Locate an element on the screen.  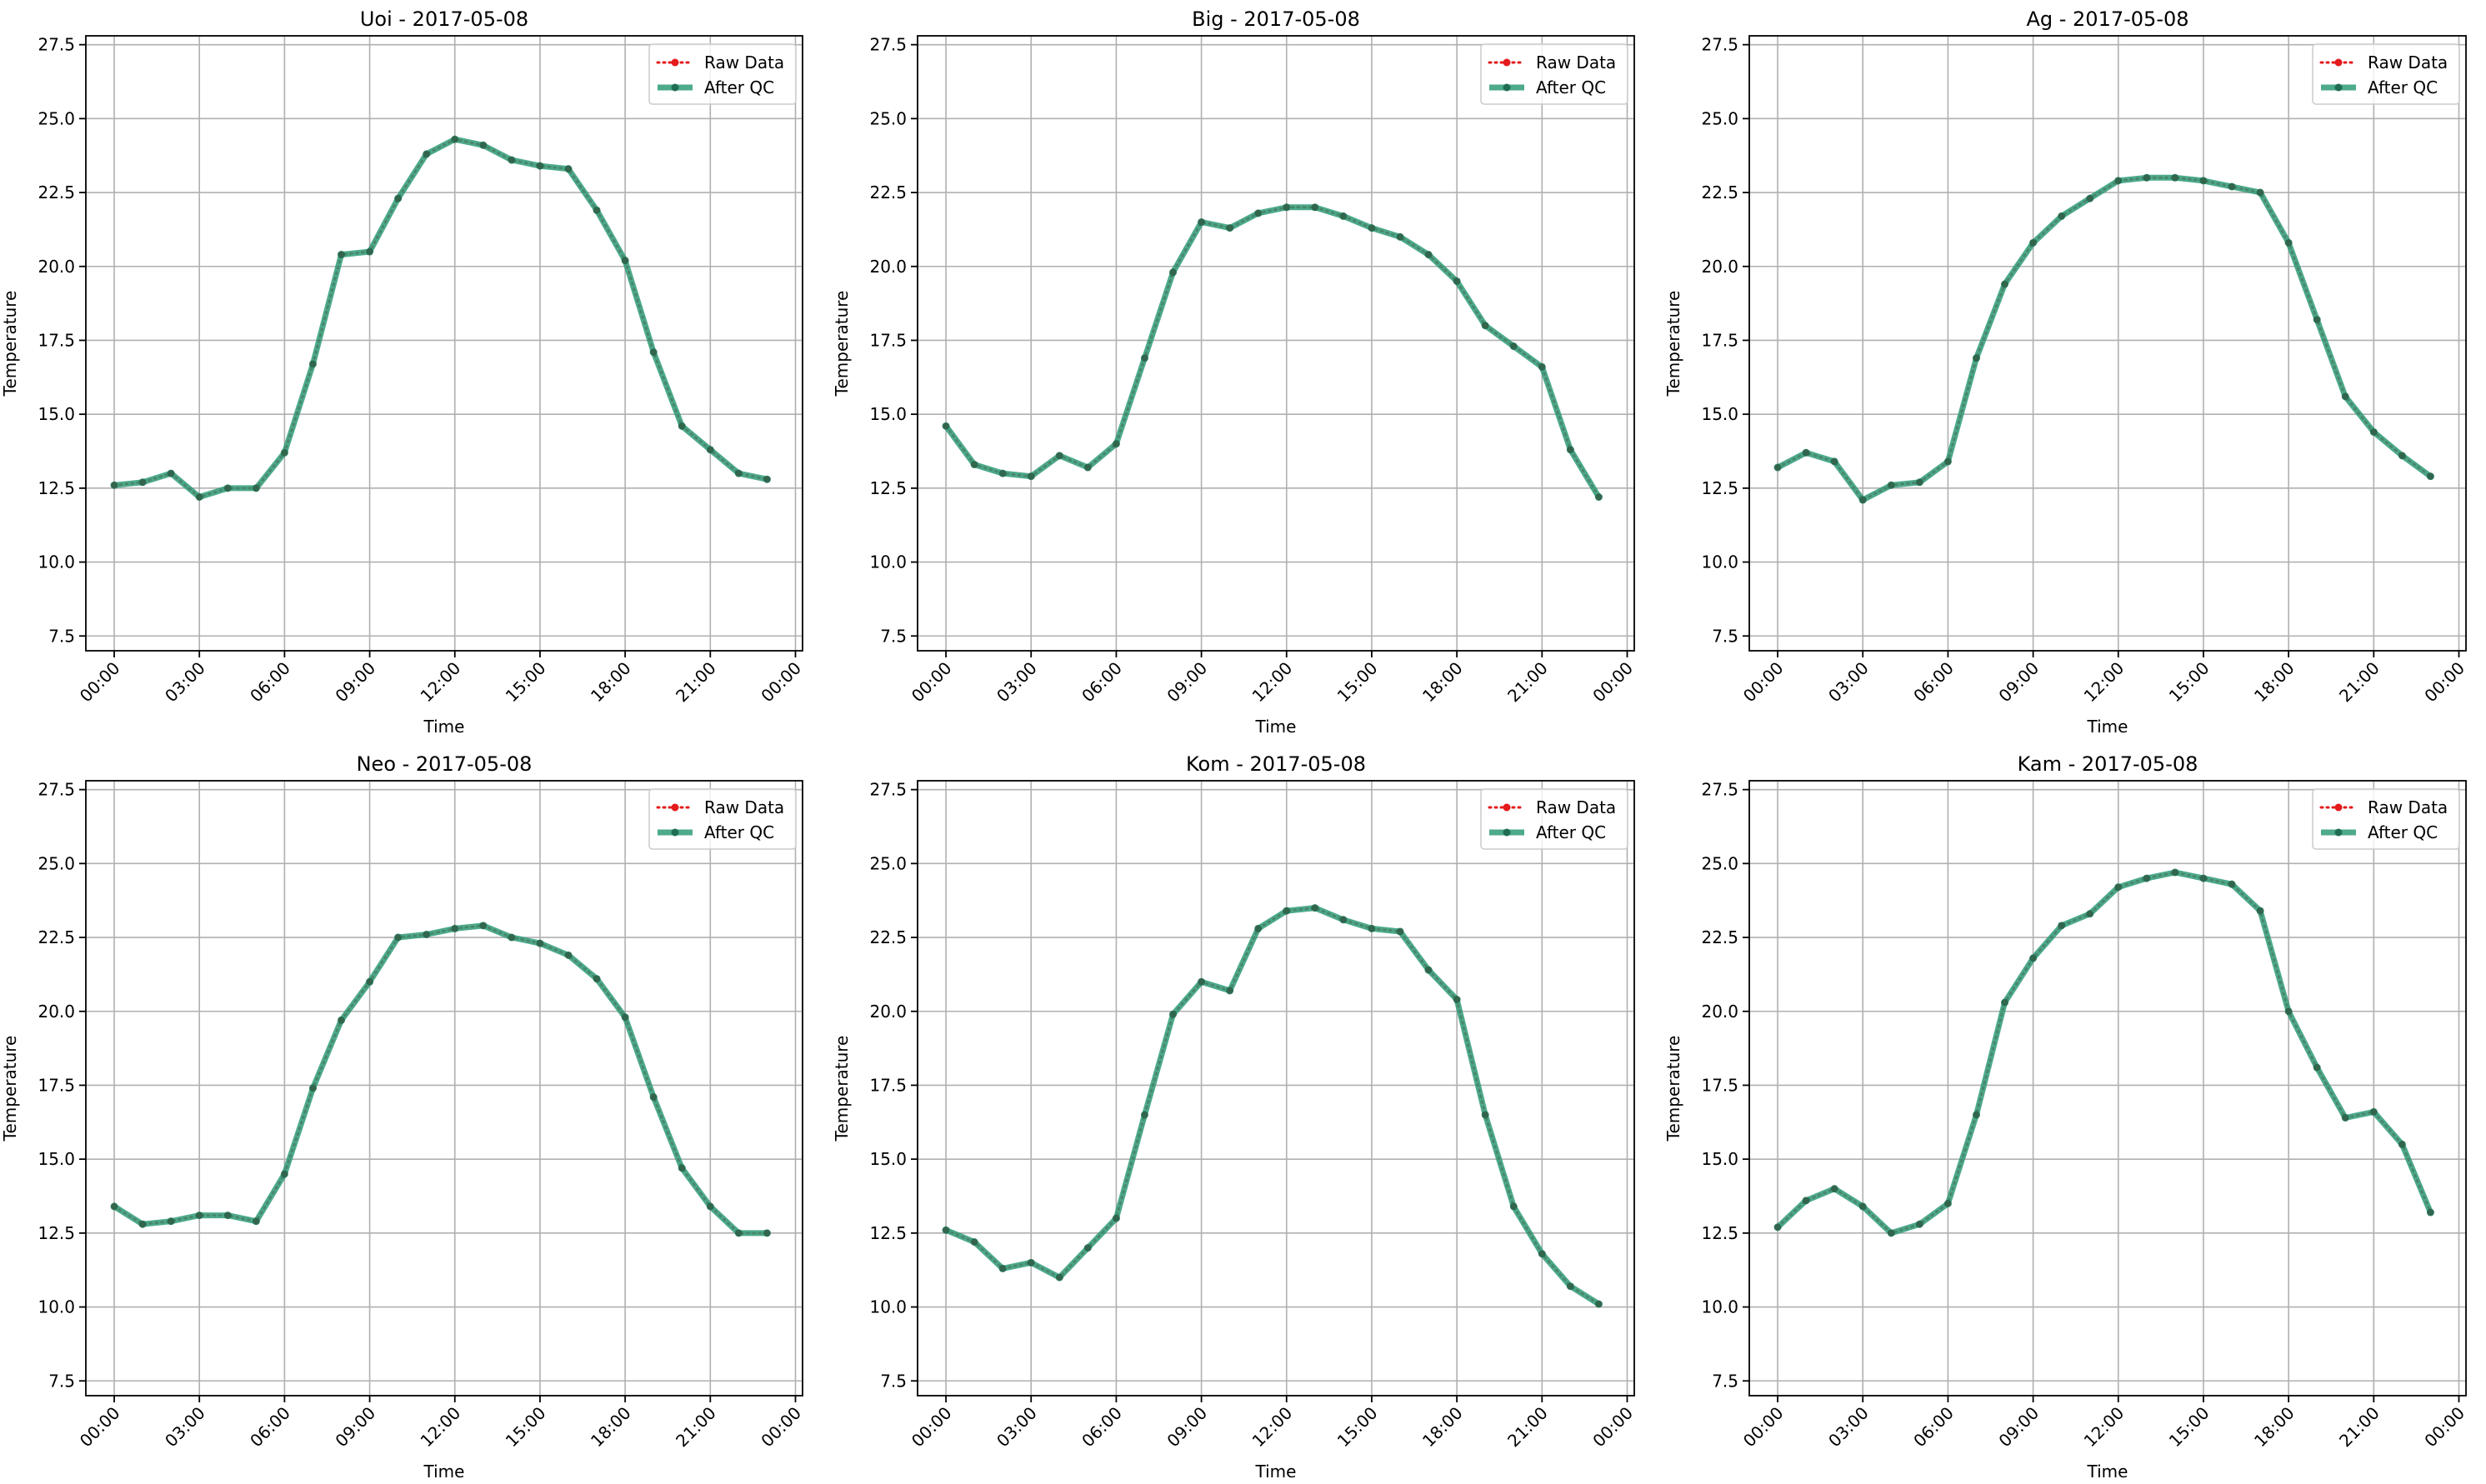
axes-frame is located at coordinates (444, 343).